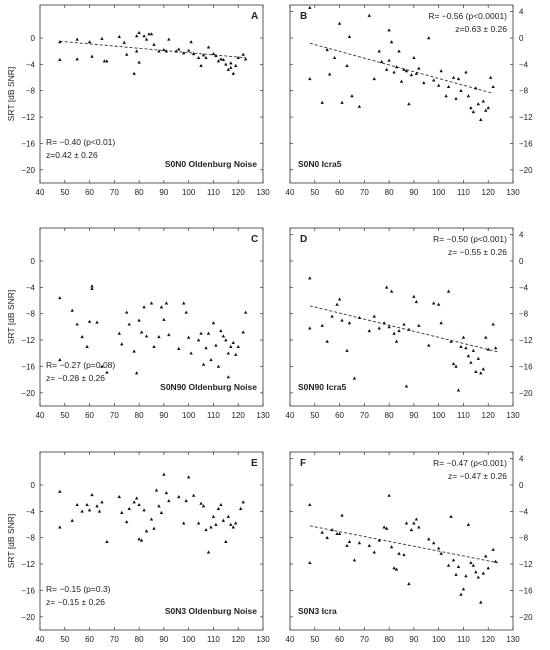 The image size is (550, 650). I want to click on z-score-text: z= −0.15 ± 0.26, so click(75, 602).